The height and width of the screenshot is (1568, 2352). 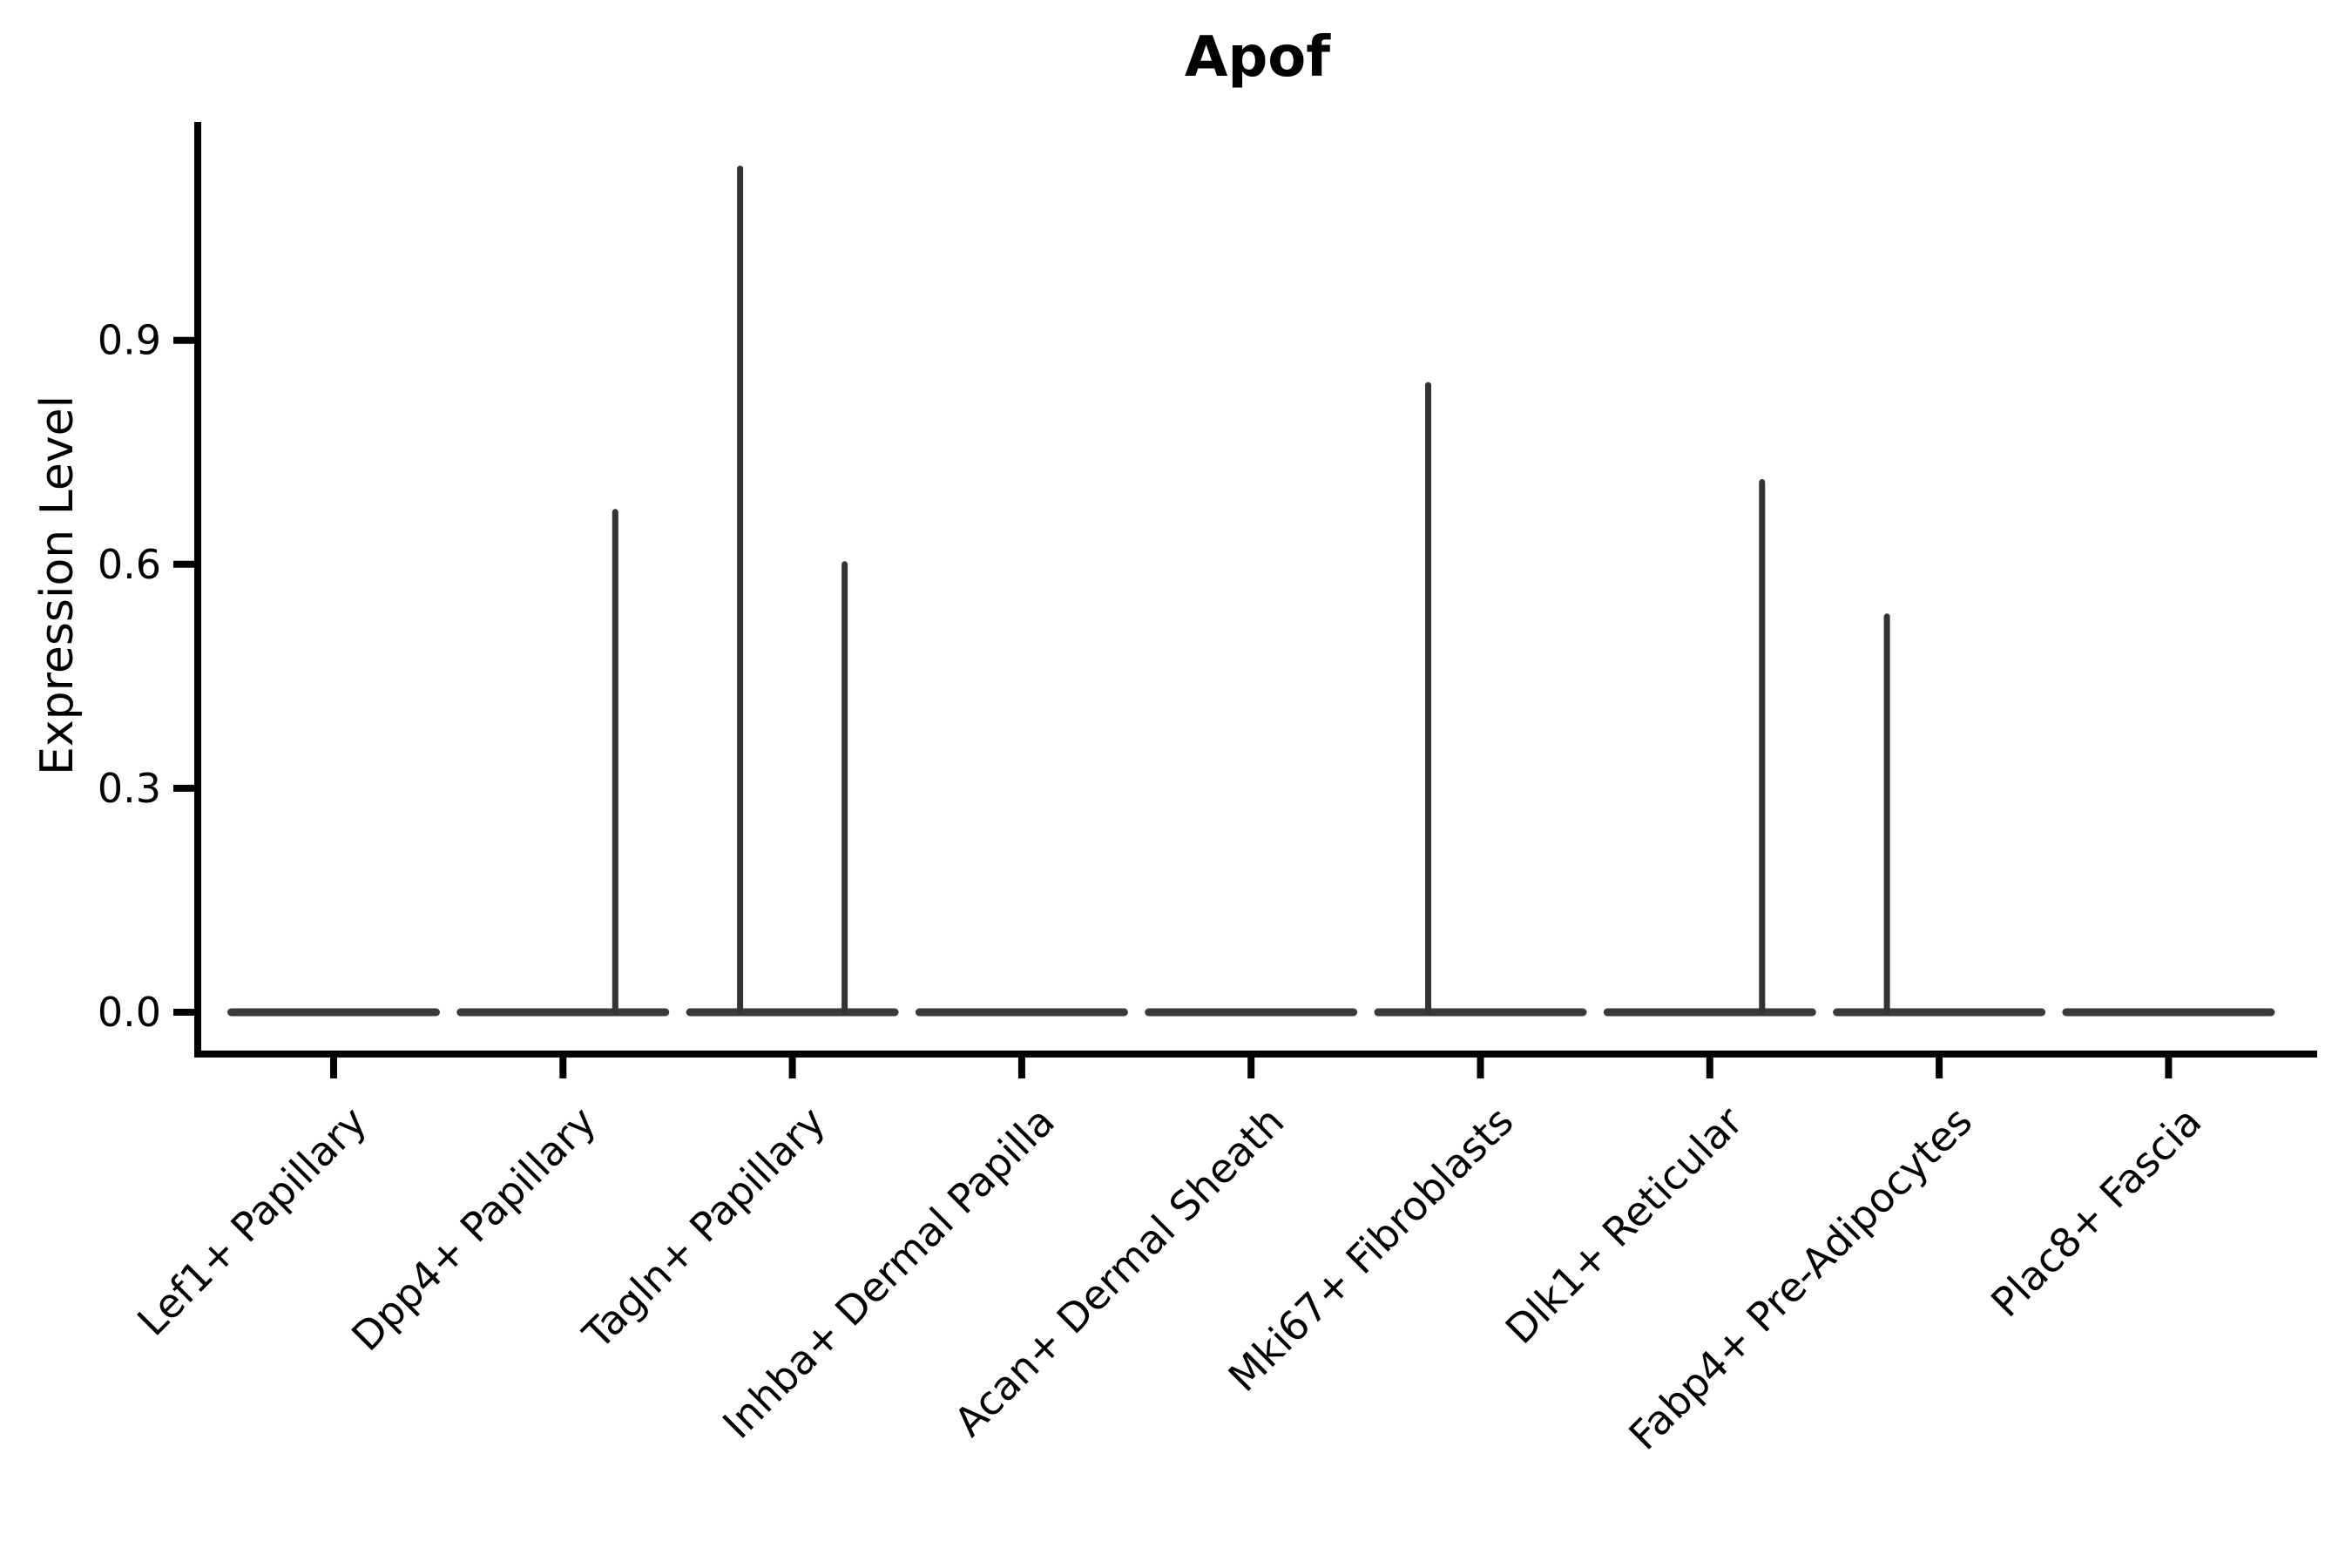 I want to click on x-tick-label: Dpp4+ Papillary, so click(x=474, y=1229).